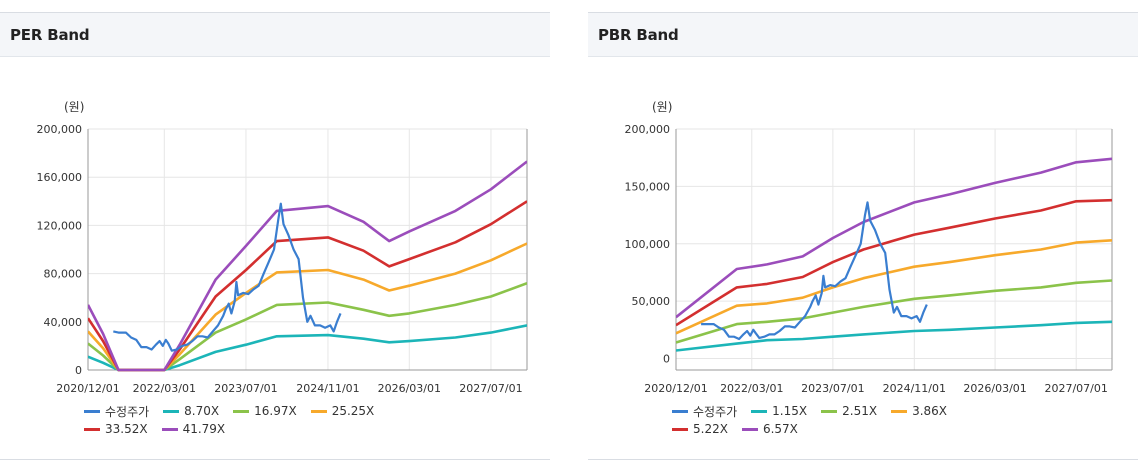 Image resolution: width=1139 pixels, height=467 pixels. Describe the element at coordinates (751, 388) in the screenshot. I see `pbr-x-tick-label: 2022/03/01` at that location.